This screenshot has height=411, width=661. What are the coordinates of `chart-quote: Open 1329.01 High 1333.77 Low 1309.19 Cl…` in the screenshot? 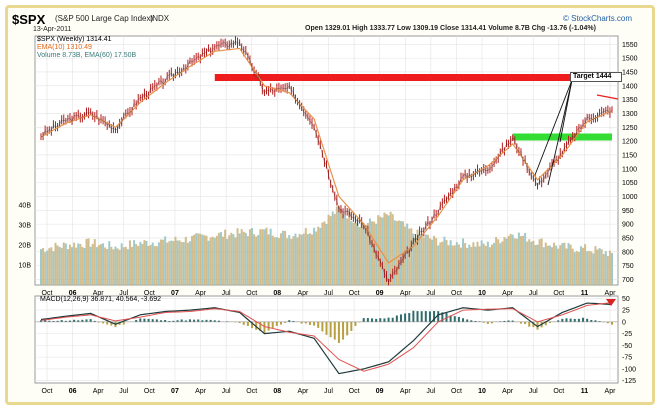 It's located at (450, 28).